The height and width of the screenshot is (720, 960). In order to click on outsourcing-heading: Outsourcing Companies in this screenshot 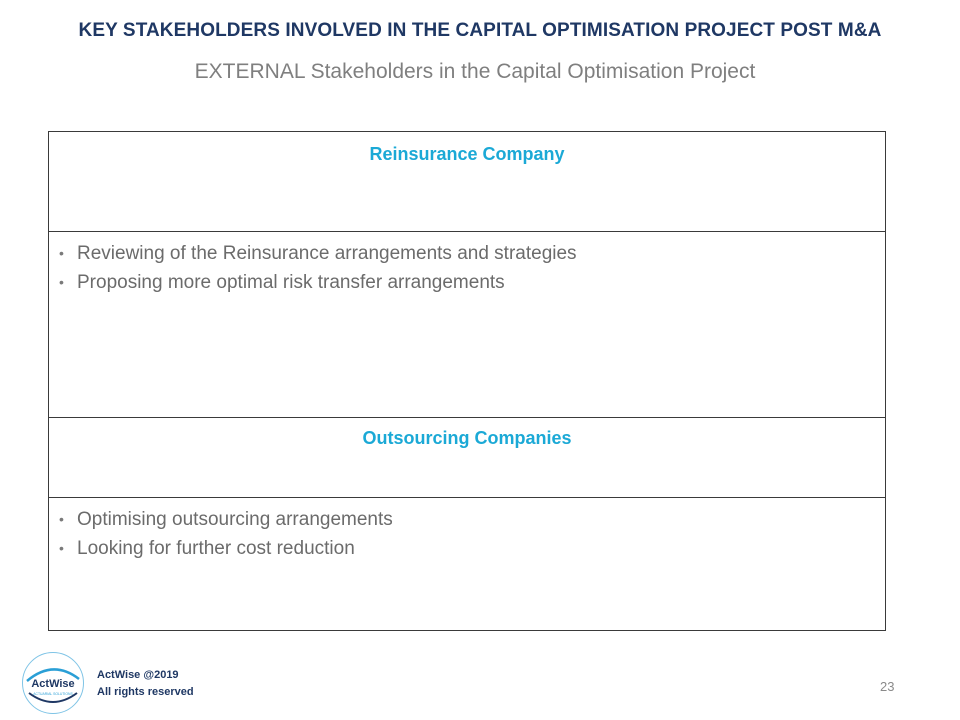, I will do `click(467, 438)`.